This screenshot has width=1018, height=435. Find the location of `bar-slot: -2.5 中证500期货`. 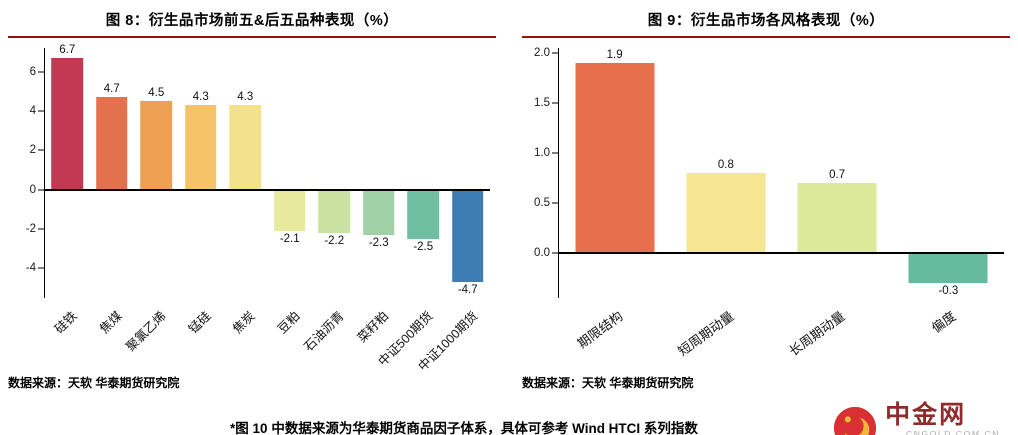

bar-slot: -2.5 中证500期货 is located at coordinates (411, 208).